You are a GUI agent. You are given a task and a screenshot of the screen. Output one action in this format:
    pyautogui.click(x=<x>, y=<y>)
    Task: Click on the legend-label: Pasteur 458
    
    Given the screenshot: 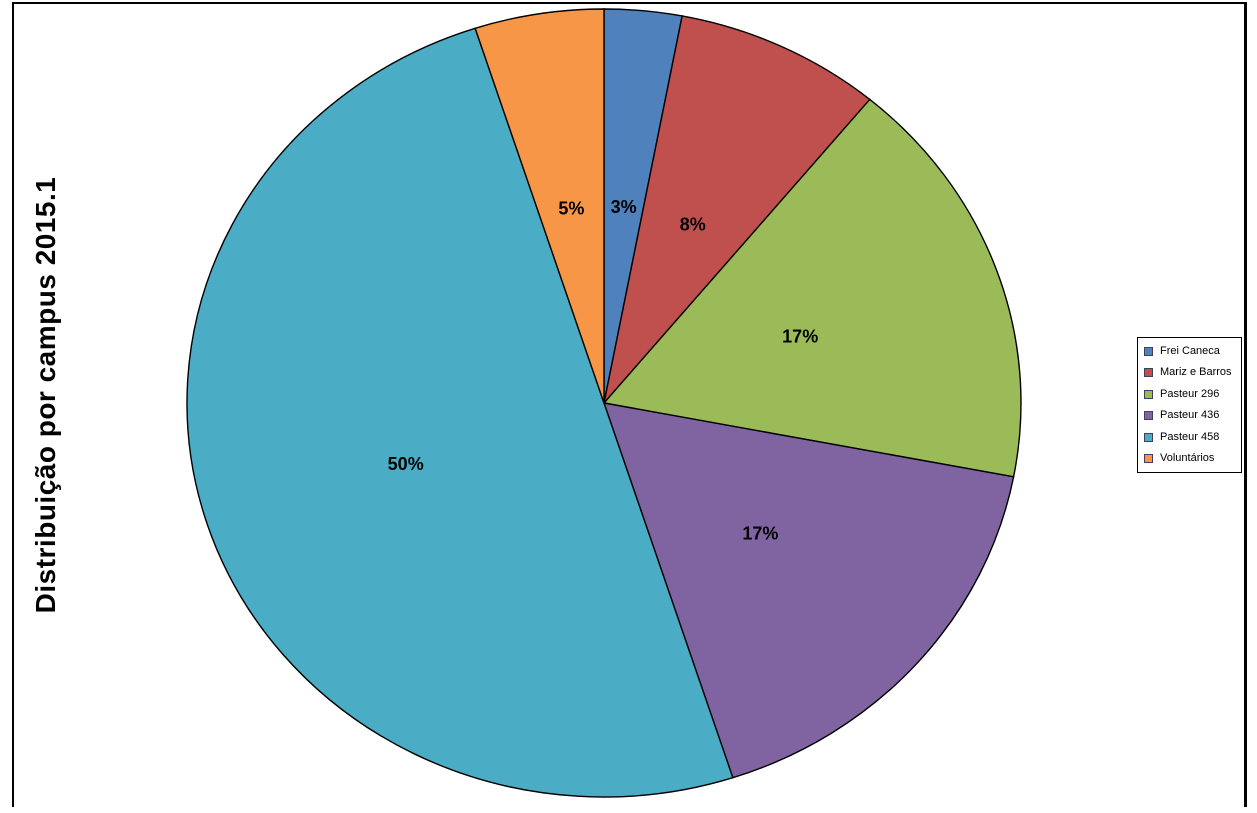 What is the action you would take?
    pyautogui.click(x=1190, y=436)
    